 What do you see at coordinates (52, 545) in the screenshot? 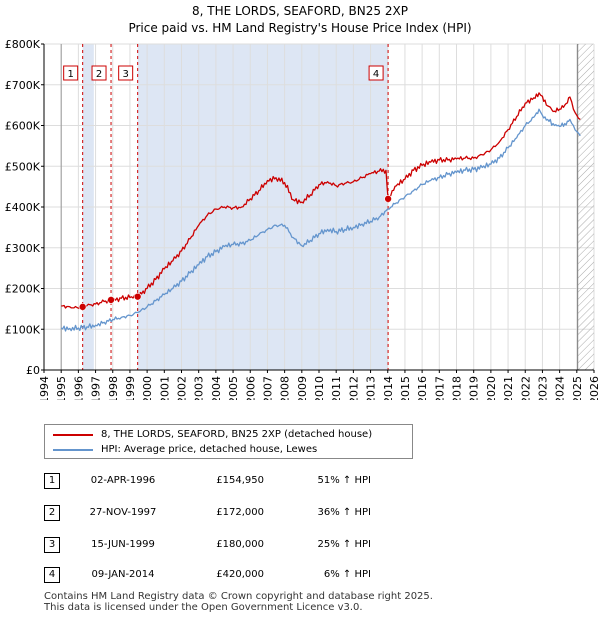
I see `sale-number-badge: 3` at bounding box center [52, 545].